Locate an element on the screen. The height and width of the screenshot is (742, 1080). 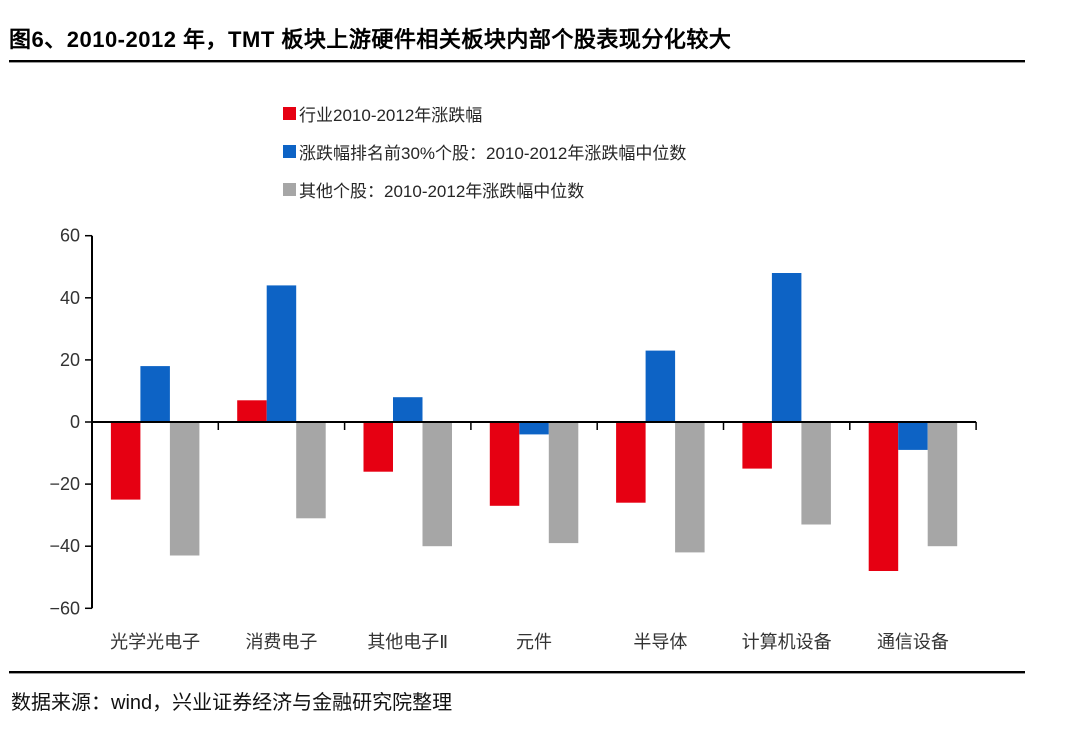
bar-series0-cat6 is located at coordinates (883, 496).